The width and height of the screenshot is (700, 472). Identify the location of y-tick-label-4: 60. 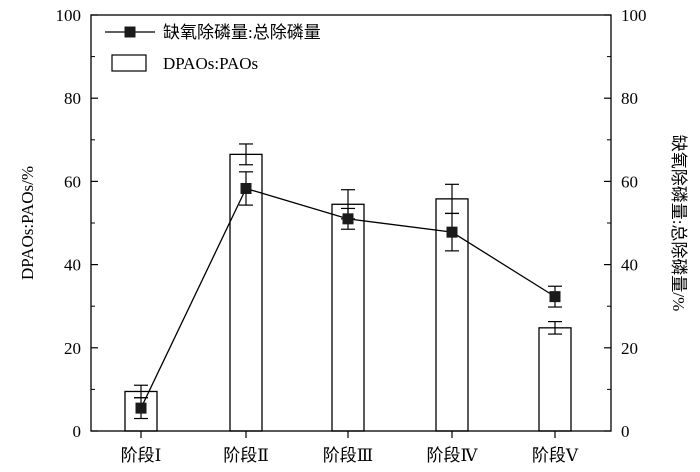
(72, 181).